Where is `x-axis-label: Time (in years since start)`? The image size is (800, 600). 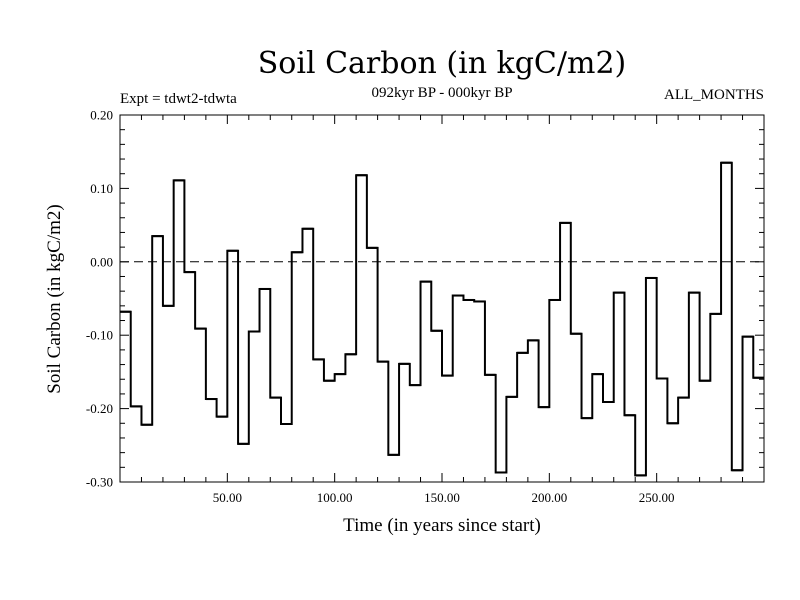 x-axis-label: Time (in years since start) is located at coordinates (442, 525).